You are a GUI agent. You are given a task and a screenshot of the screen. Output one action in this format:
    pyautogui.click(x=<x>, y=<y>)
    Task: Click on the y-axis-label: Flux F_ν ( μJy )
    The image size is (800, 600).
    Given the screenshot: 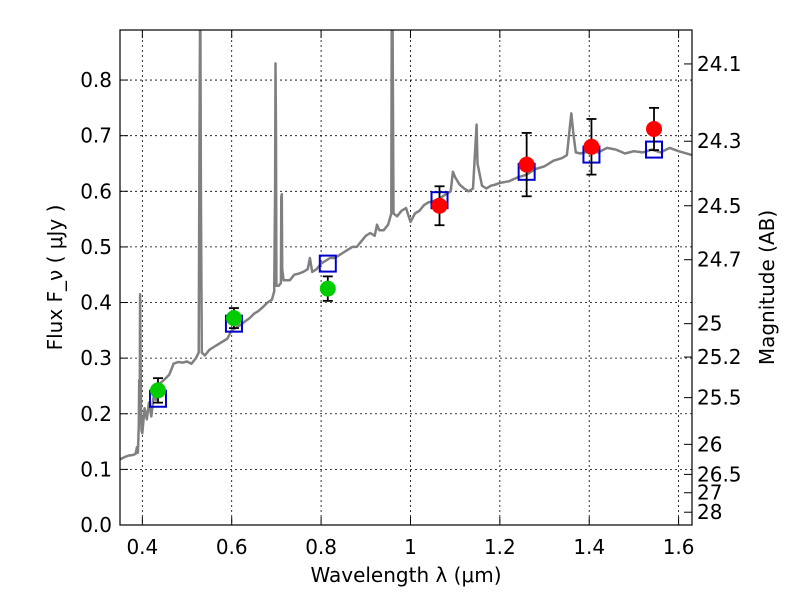 What is the action you would take?
    pyautogui.click(x=55, y=278)
    